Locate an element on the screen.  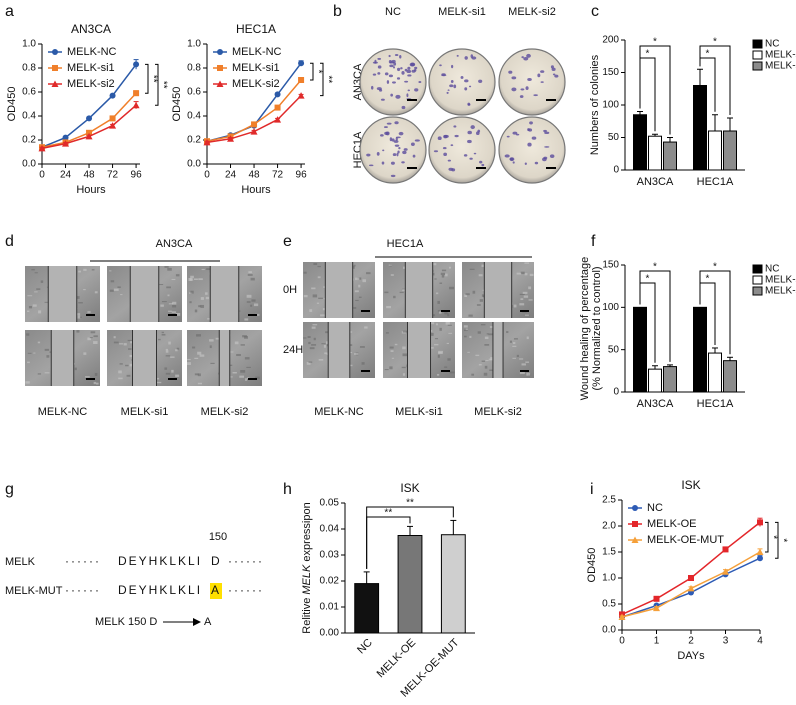
chart-title: ISK is located at coordinates (409, 488).